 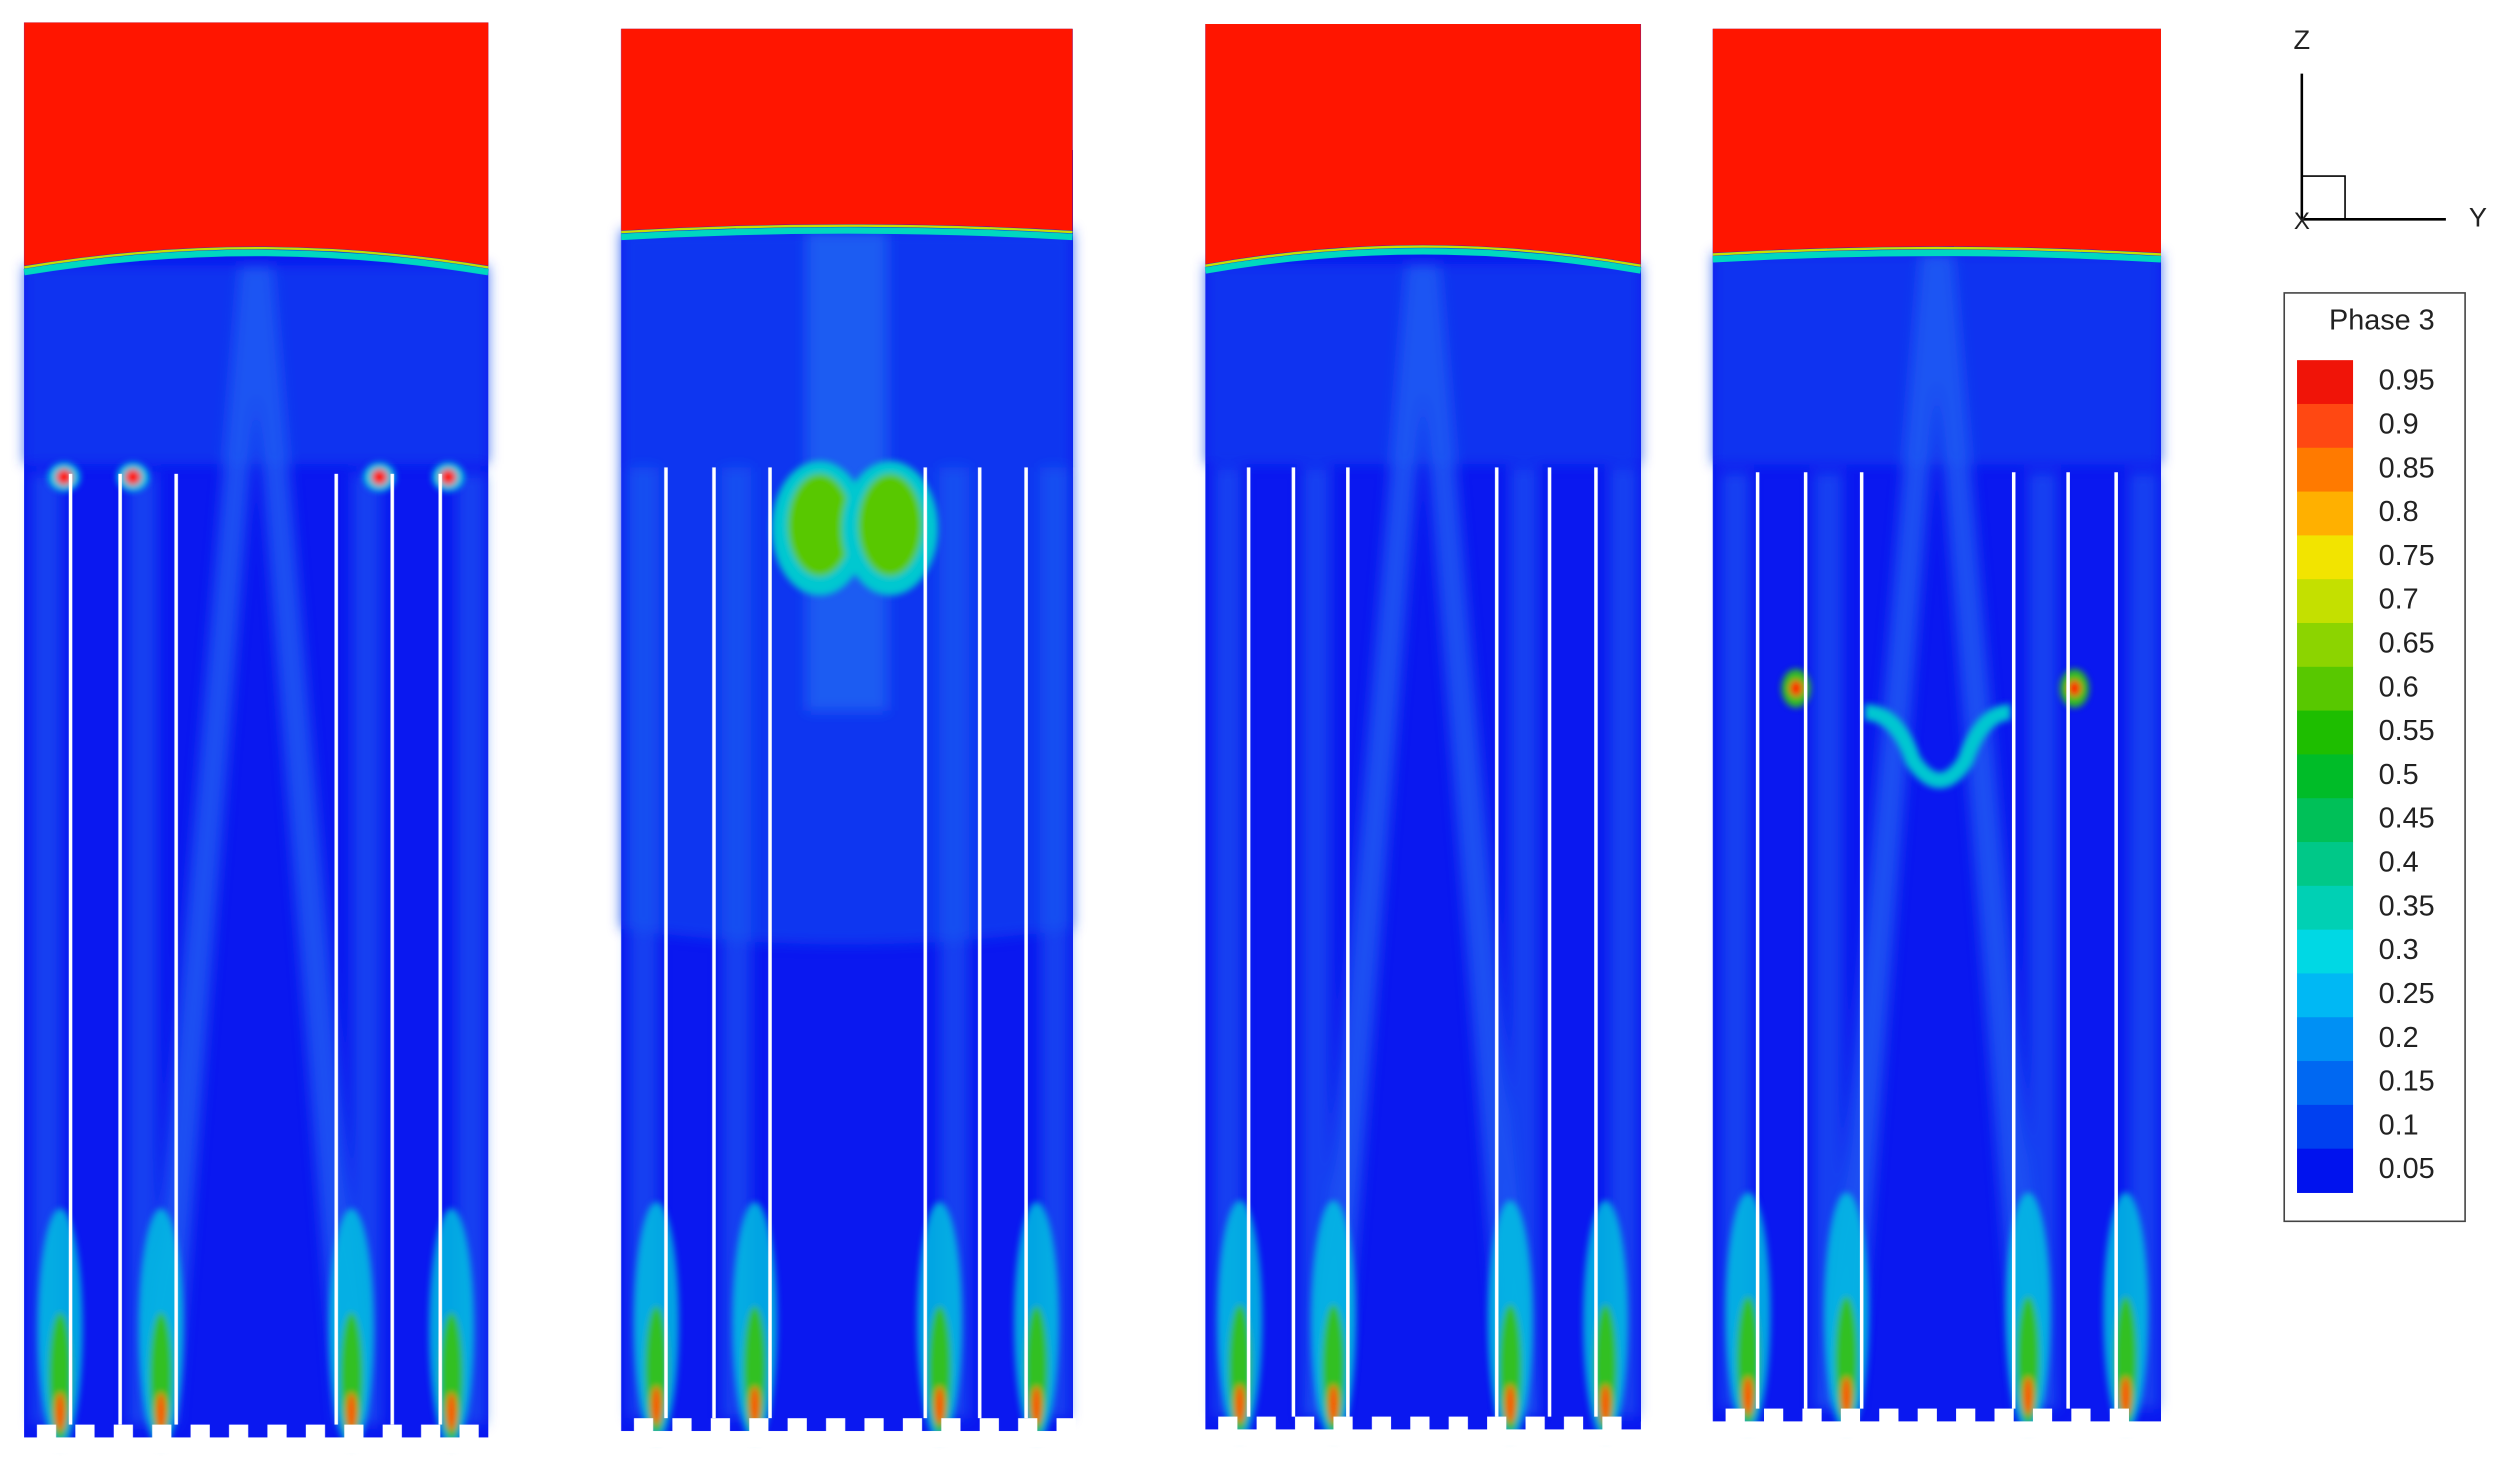 I want to click on legend-label: 0.95, so click(x=2407, y=381).